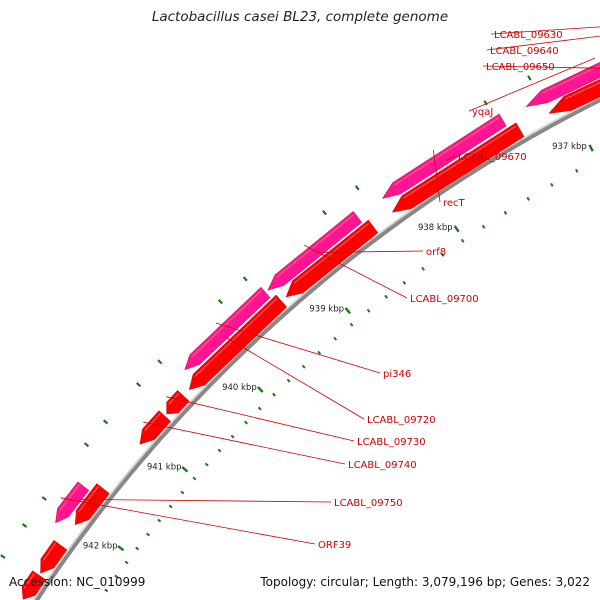  I want to click on scale-label: 938 kbp, so click(435, 228).